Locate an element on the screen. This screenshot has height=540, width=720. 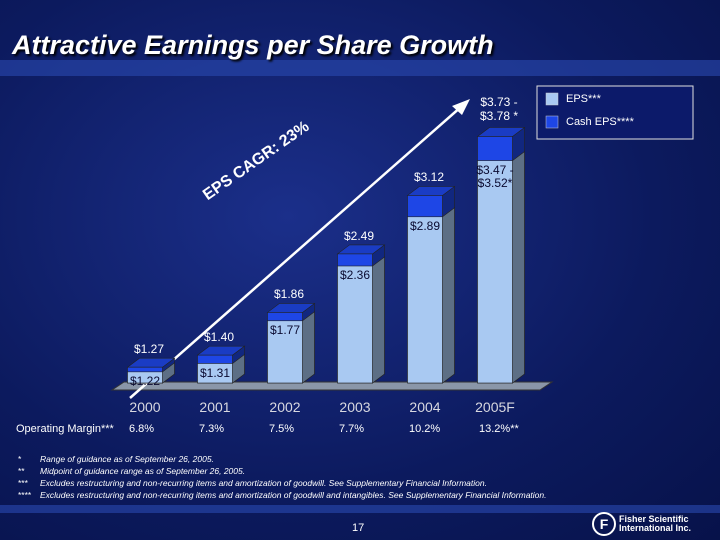
margin-value: 13.2%** is located at coordinates (499, 429).